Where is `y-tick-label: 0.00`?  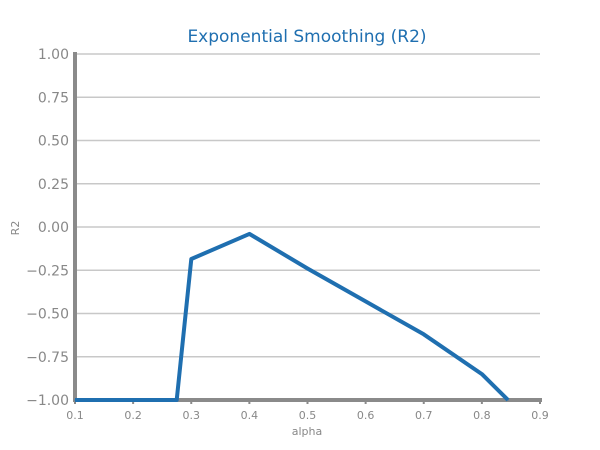
y-tick-label: 0.00 is located at coordinates (53, 228).